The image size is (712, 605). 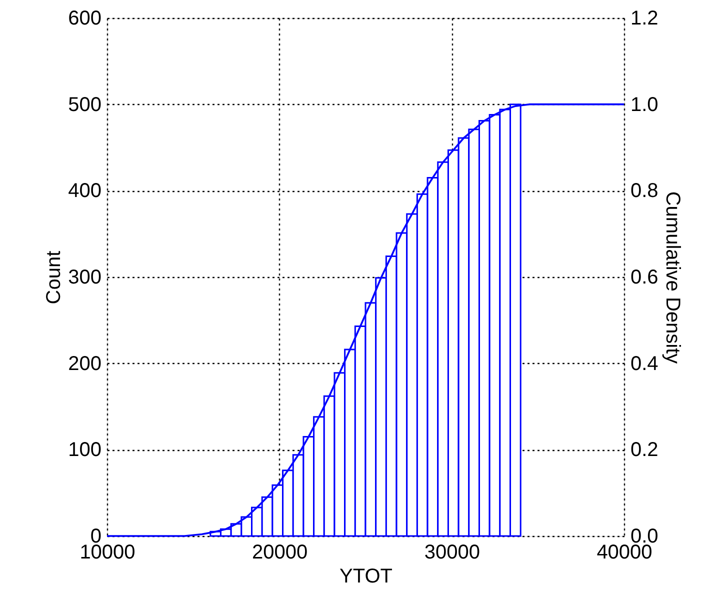 What do you see at coordinates (85, 363) in the screenshot?
I see `y-tick-label: 200` at bounding box center [85, 363].